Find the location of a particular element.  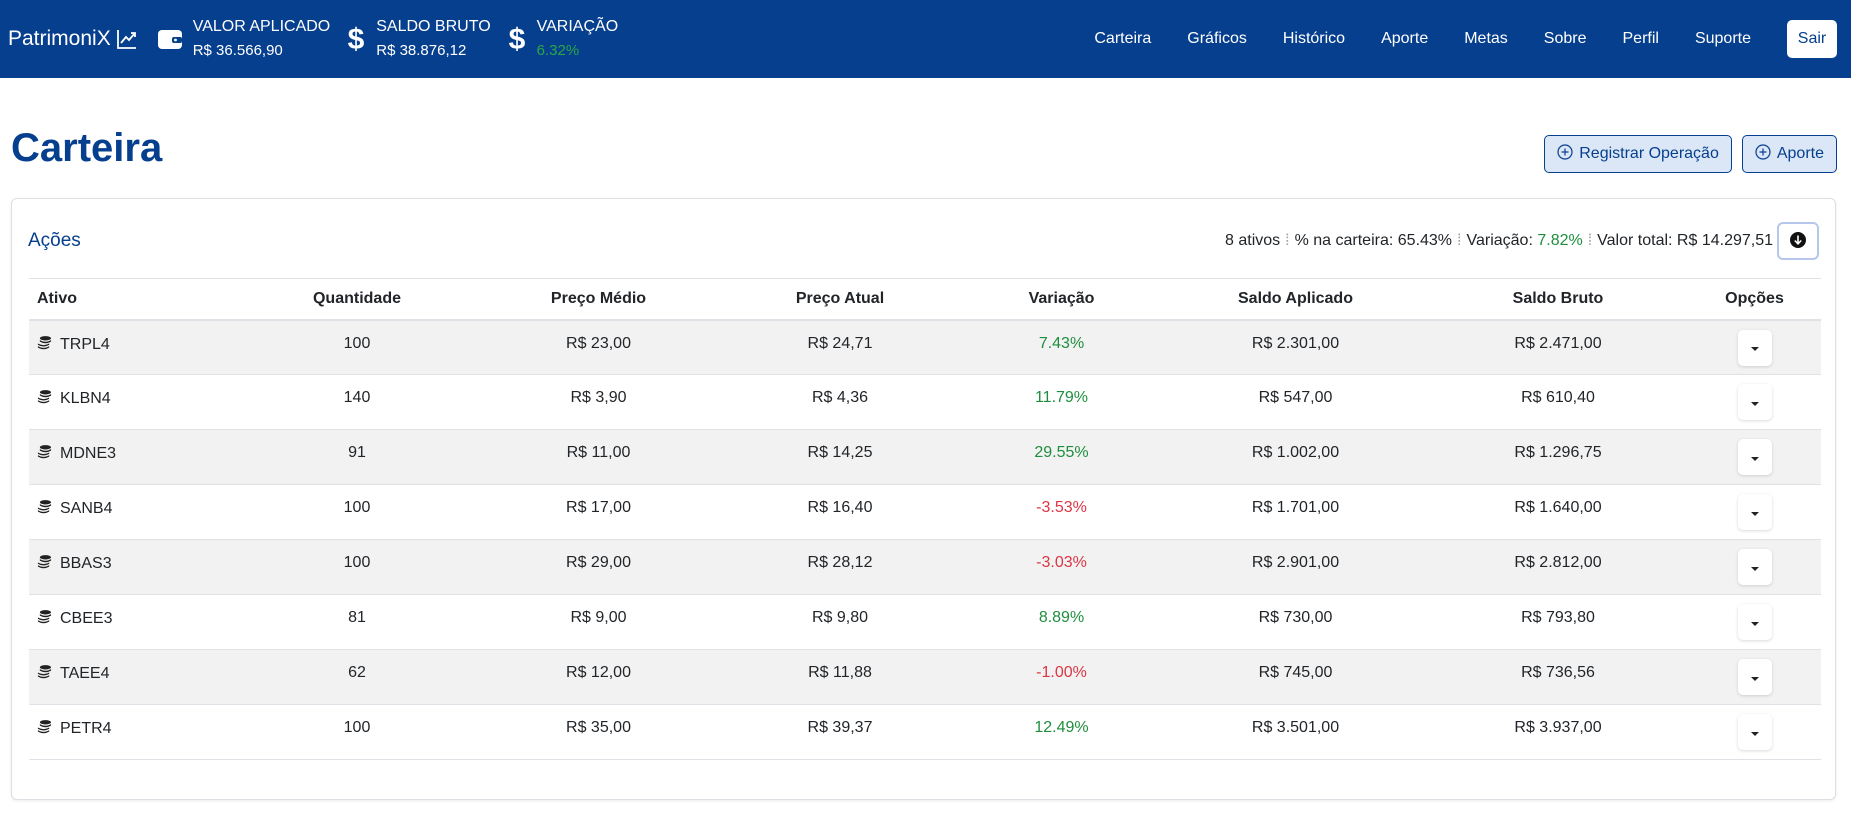

cell-saldo-bruto: R$ 1.296,75 is located at coordinates (1558, 452).